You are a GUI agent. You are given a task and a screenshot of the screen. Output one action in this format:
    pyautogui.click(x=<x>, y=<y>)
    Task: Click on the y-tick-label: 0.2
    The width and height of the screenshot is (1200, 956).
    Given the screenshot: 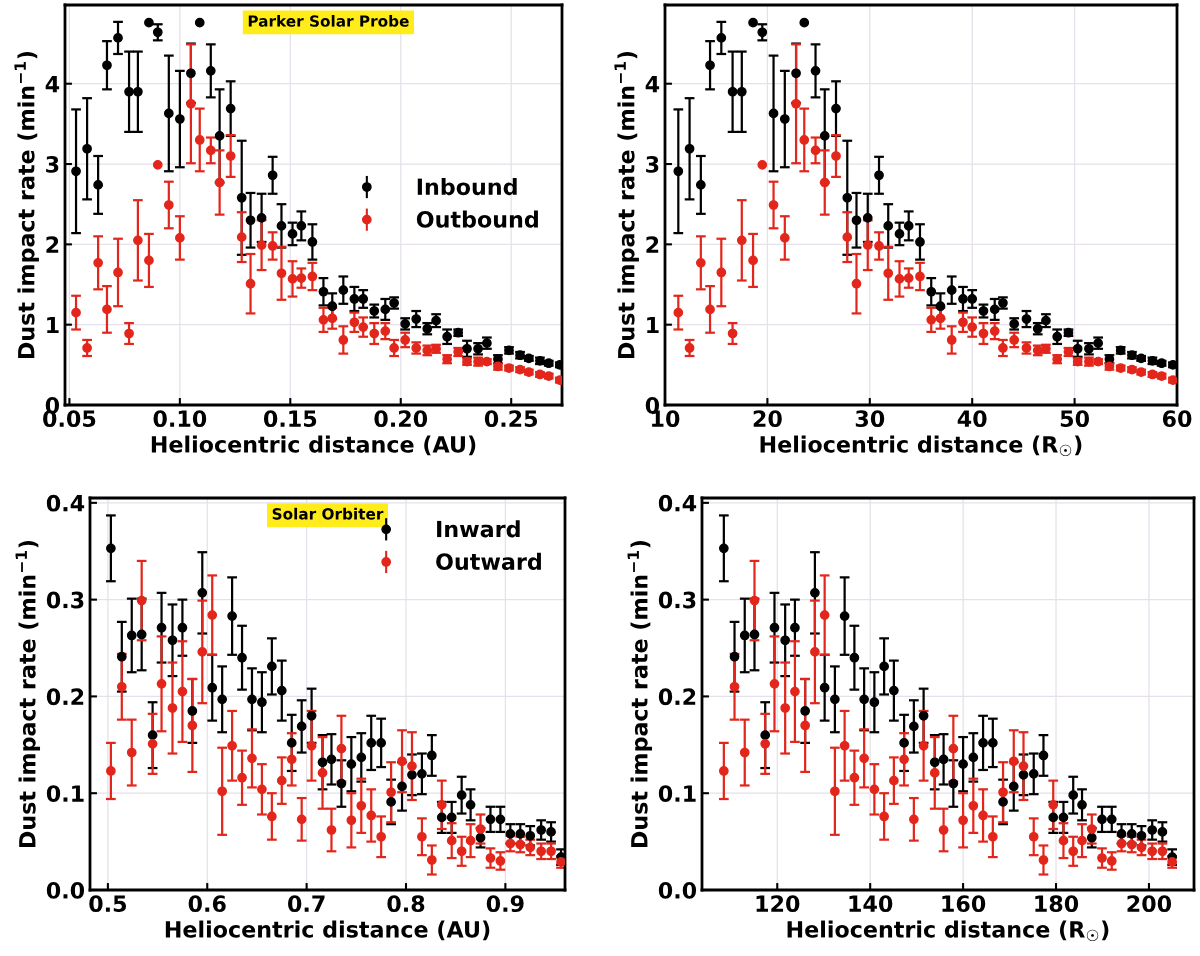 What is the action you would take?
    pyautogui.click(x=677, y=697)
    